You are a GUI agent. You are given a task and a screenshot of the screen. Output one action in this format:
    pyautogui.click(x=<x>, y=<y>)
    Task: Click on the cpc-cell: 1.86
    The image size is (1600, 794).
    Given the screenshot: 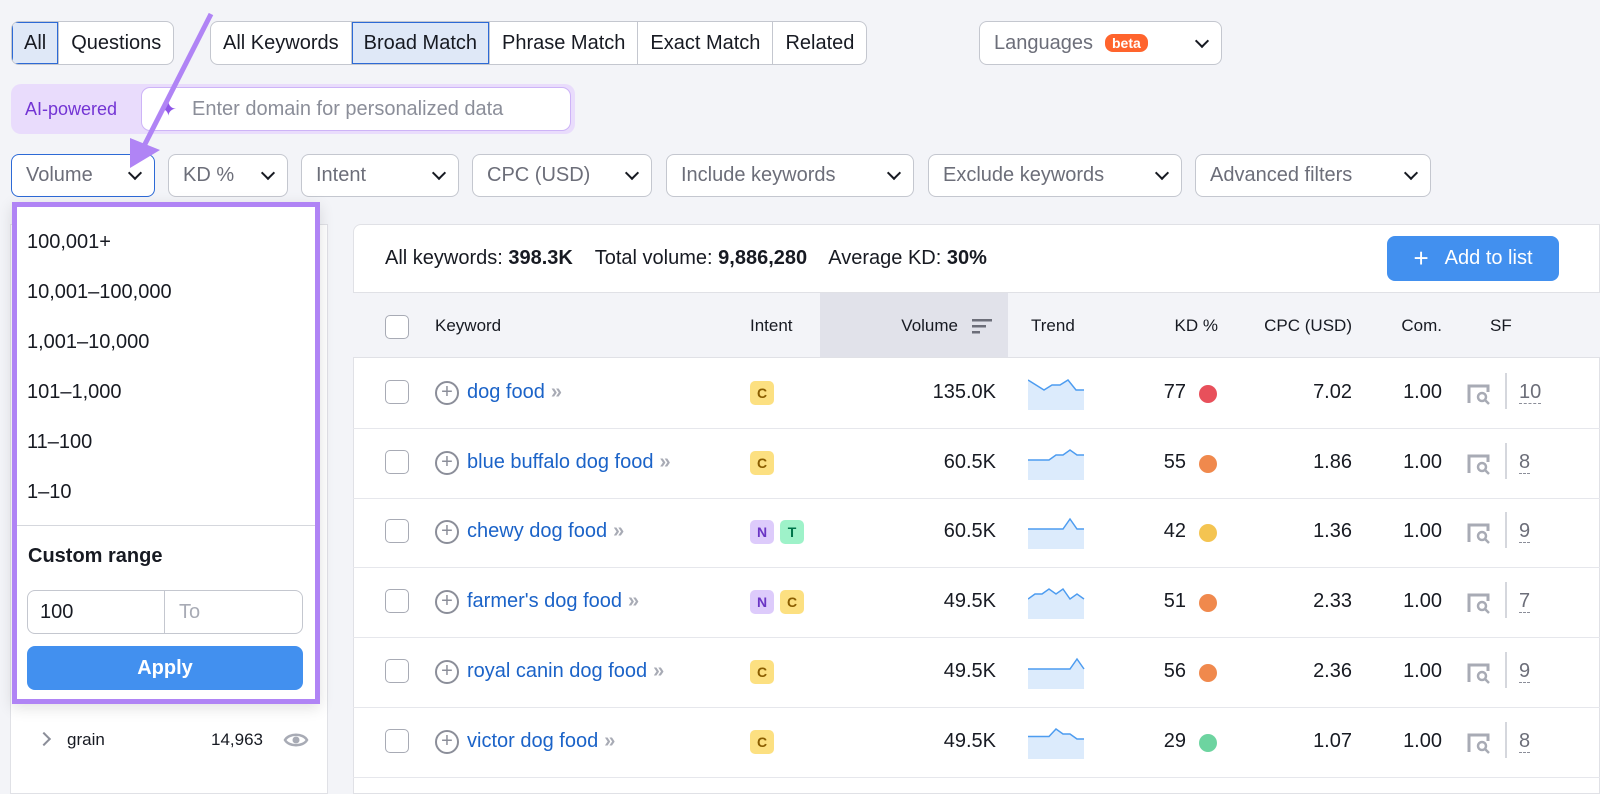 What is the action you would take?
    pyautogui.click(x=1332, y=461)
    